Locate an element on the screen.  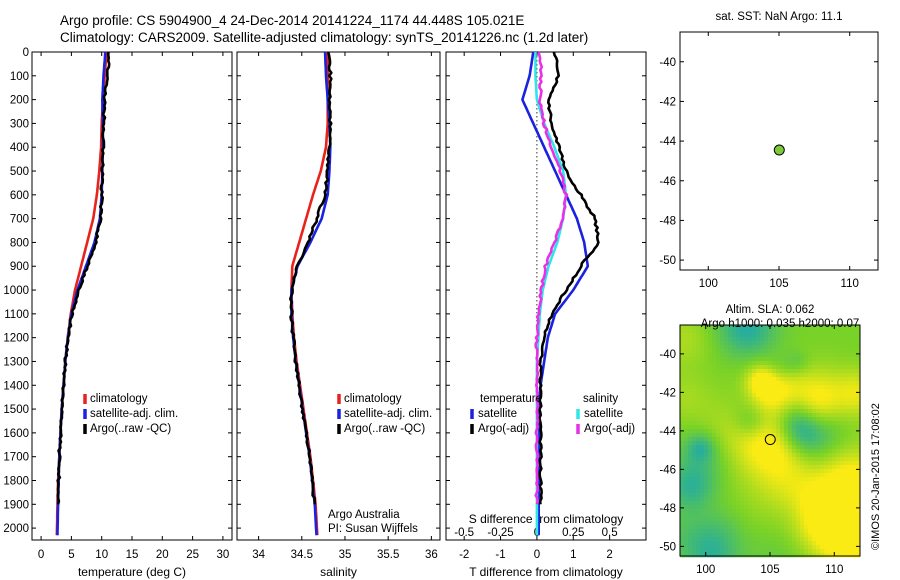
series-line-argo-raw-qc- is located at coordinates (310, 278).